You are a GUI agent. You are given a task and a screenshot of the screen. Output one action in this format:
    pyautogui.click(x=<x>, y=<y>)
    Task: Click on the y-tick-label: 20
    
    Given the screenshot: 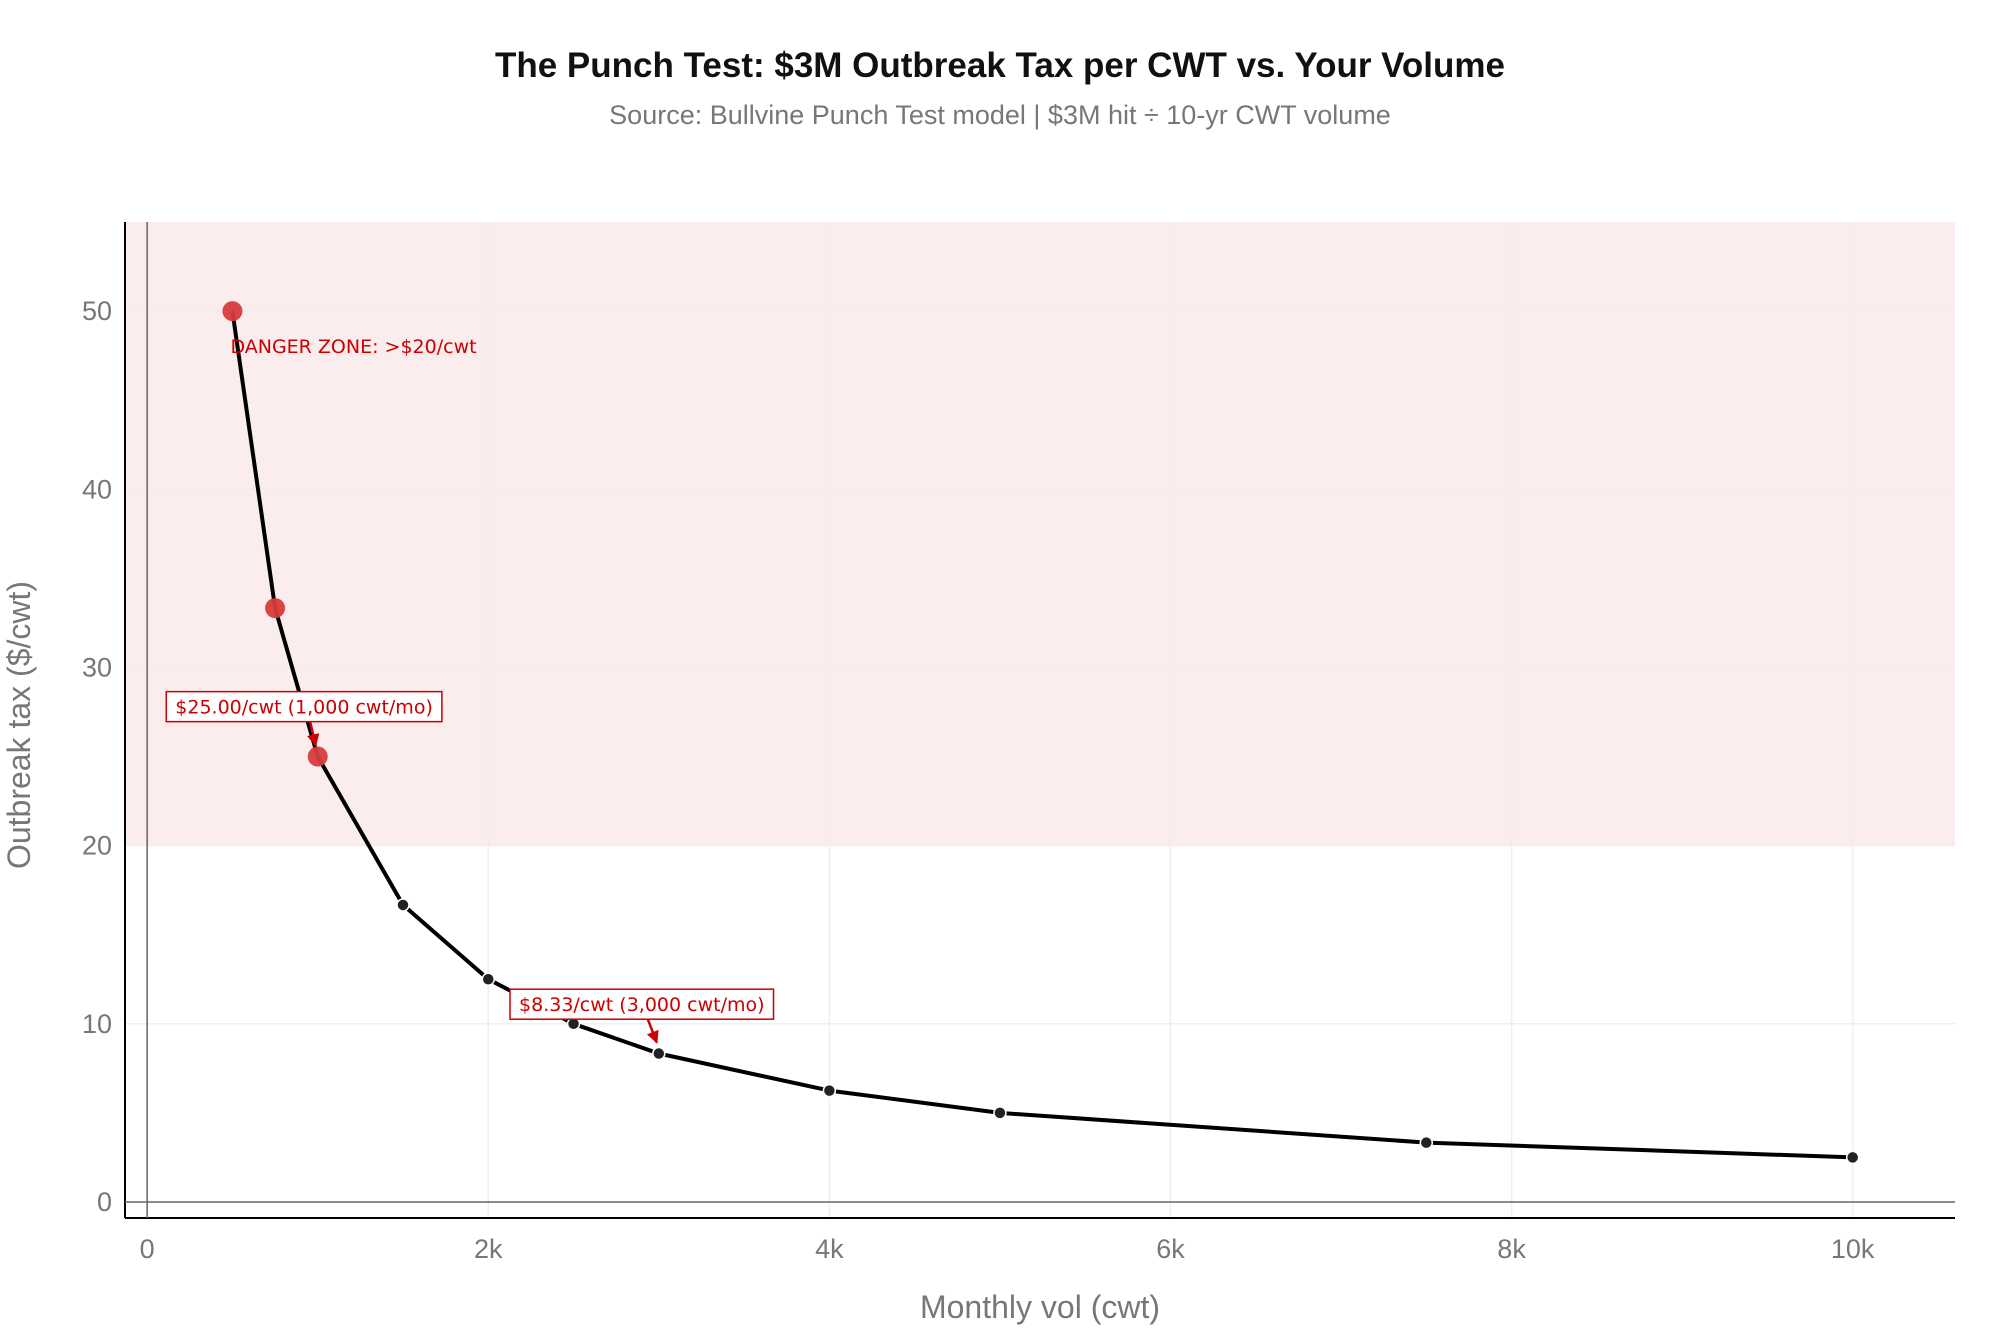 What is the action you would take?
    pyautogui.click(x=97, y=846)
    